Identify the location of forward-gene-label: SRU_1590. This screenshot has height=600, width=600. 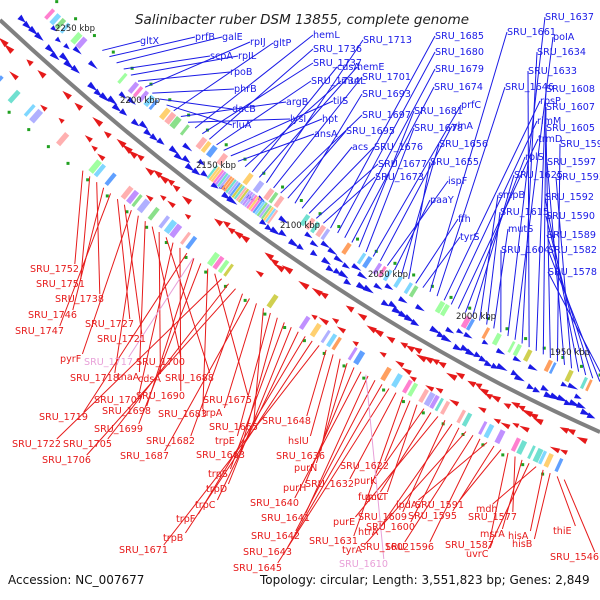
(570, 216).